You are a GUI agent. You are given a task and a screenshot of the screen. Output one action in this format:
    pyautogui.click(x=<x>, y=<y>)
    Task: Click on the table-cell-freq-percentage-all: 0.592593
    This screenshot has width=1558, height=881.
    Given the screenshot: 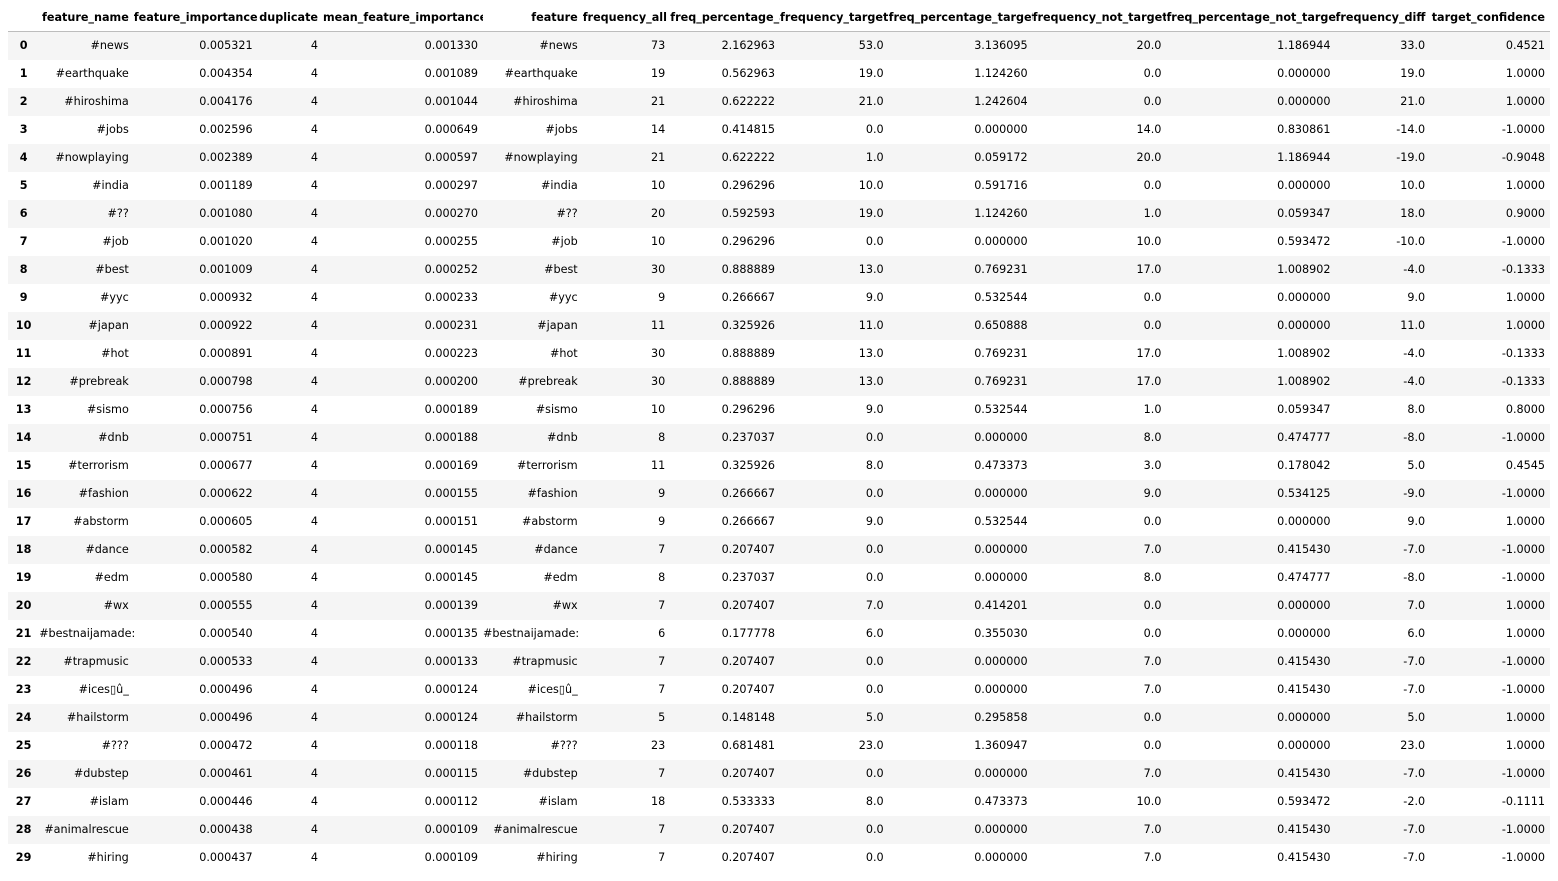 What is the action you would take?
    pyautogui.click(x=748, y=213)
    